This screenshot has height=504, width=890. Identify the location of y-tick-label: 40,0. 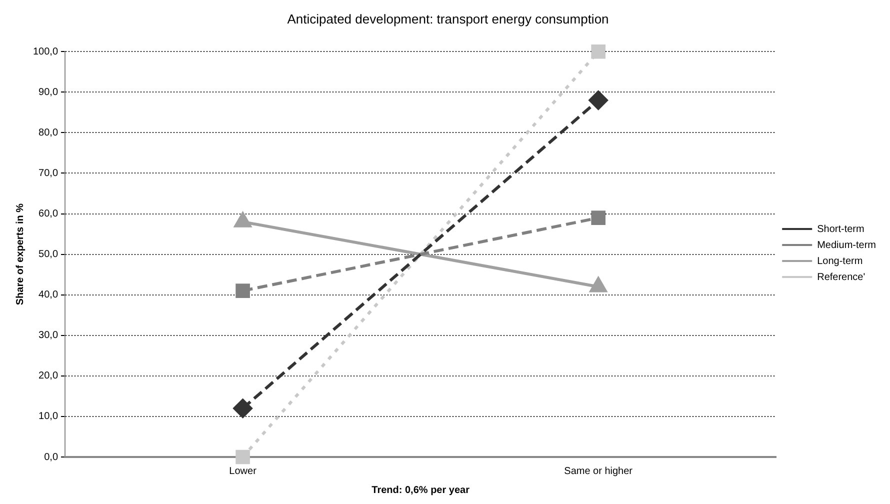
(48, 295).